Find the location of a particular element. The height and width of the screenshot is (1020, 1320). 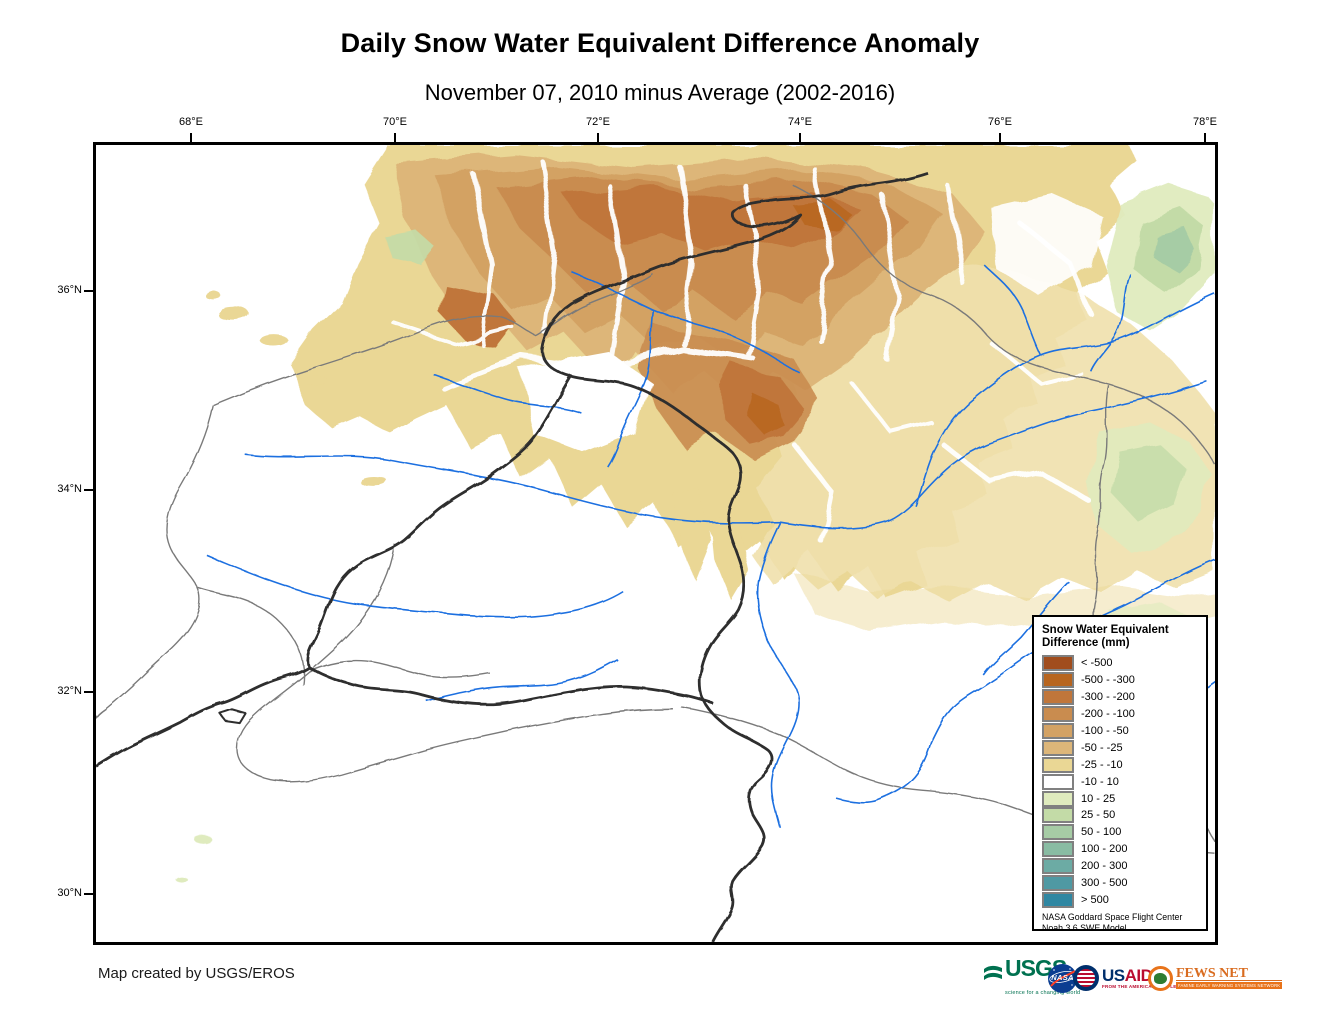

legend-label: 300 - 500 is located at coordinates (1104, 883).